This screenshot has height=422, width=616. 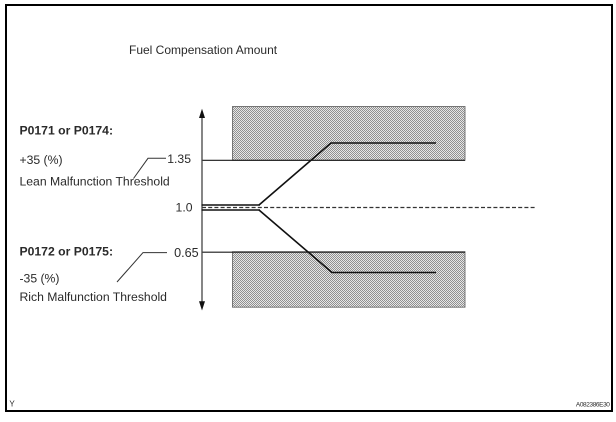 I want to click on svg-text: Rich Malfunction Threshold, so click(x=93, y=297).